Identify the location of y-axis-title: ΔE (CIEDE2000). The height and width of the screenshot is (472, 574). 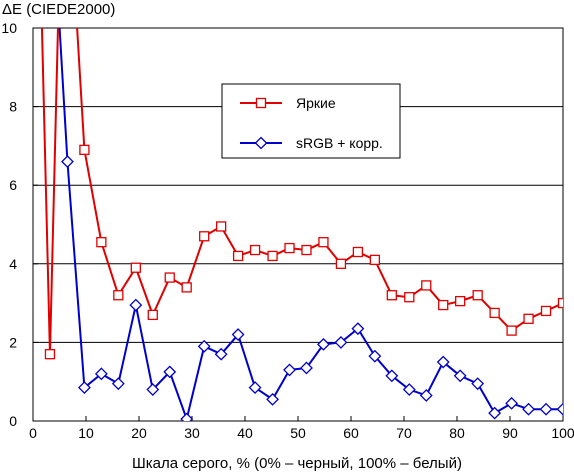
(58, 9).